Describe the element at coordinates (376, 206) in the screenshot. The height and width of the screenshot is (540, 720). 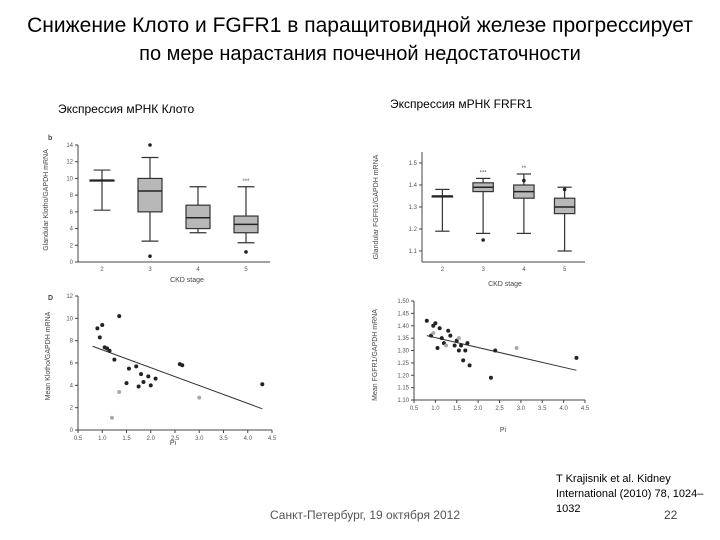
I see `y-axis-label: Glandular FGFR1/GAPDH mRNA` at that location.